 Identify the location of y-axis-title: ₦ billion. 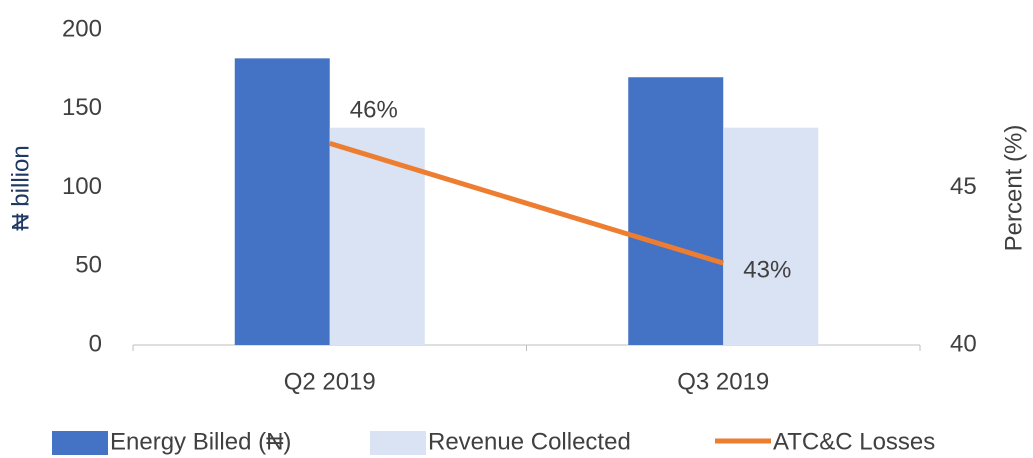
(20, 187).